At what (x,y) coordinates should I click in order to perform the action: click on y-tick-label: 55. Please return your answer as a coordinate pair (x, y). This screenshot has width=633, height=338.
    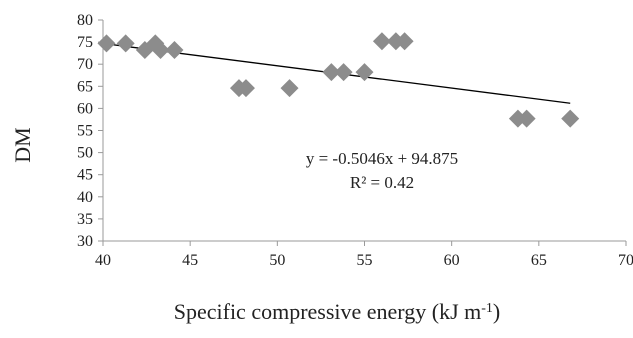
    Looking at the image, I should click on (85, 131).